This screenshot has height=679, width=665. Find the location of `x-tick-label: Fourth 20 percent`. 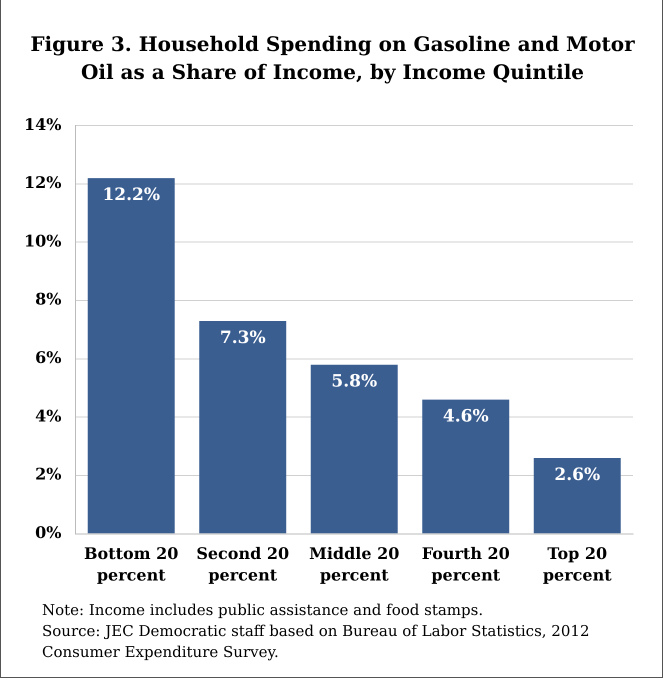

x-tick-label: Fourth 20 percent is located at coordinates (466, 564).